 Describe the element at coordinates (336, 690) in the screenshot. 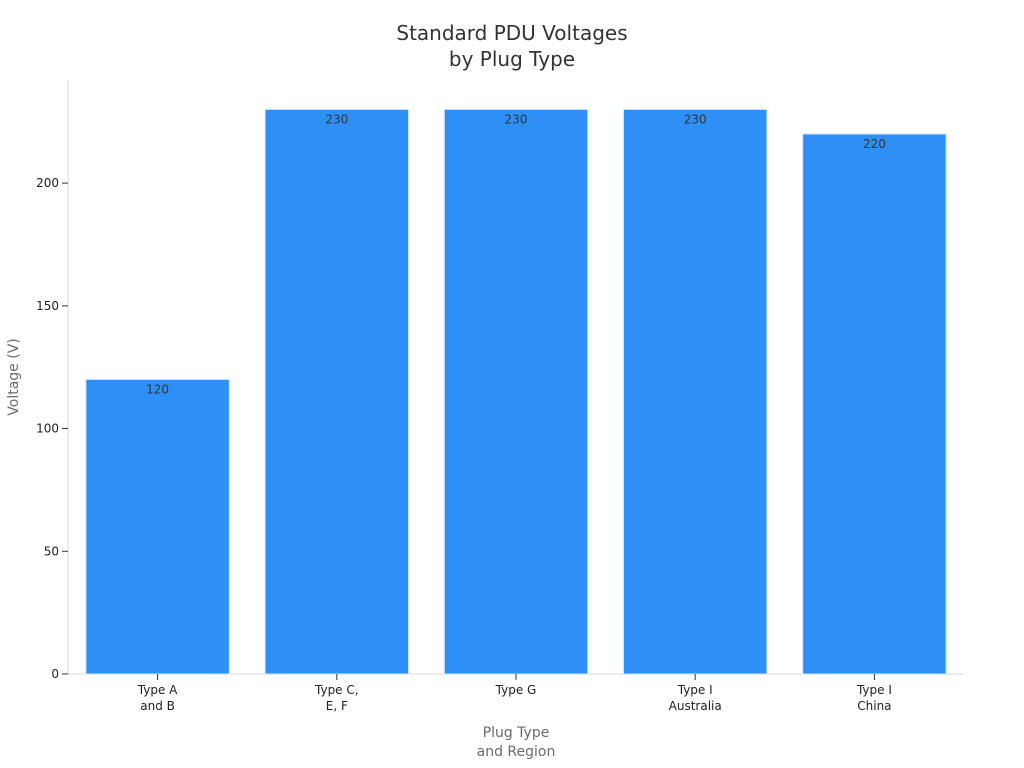

I see `x-tick-label: Type C,` at that location.